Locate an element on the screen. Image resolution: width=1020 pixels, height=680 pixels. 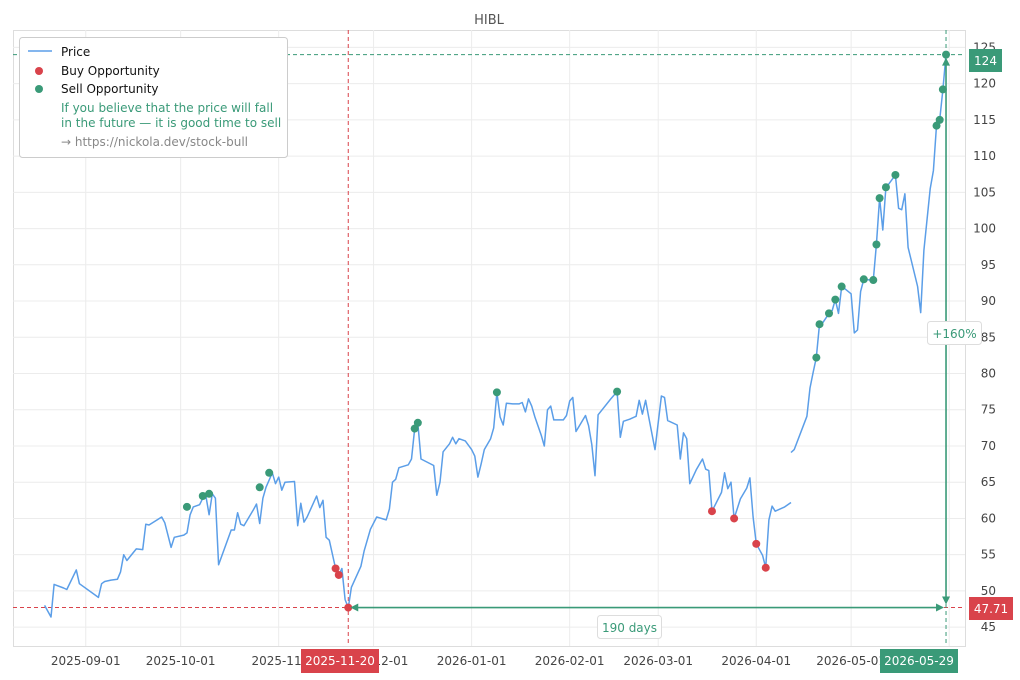
x-tick-label: 2025-09-01 is located at coordinates (86, 661).